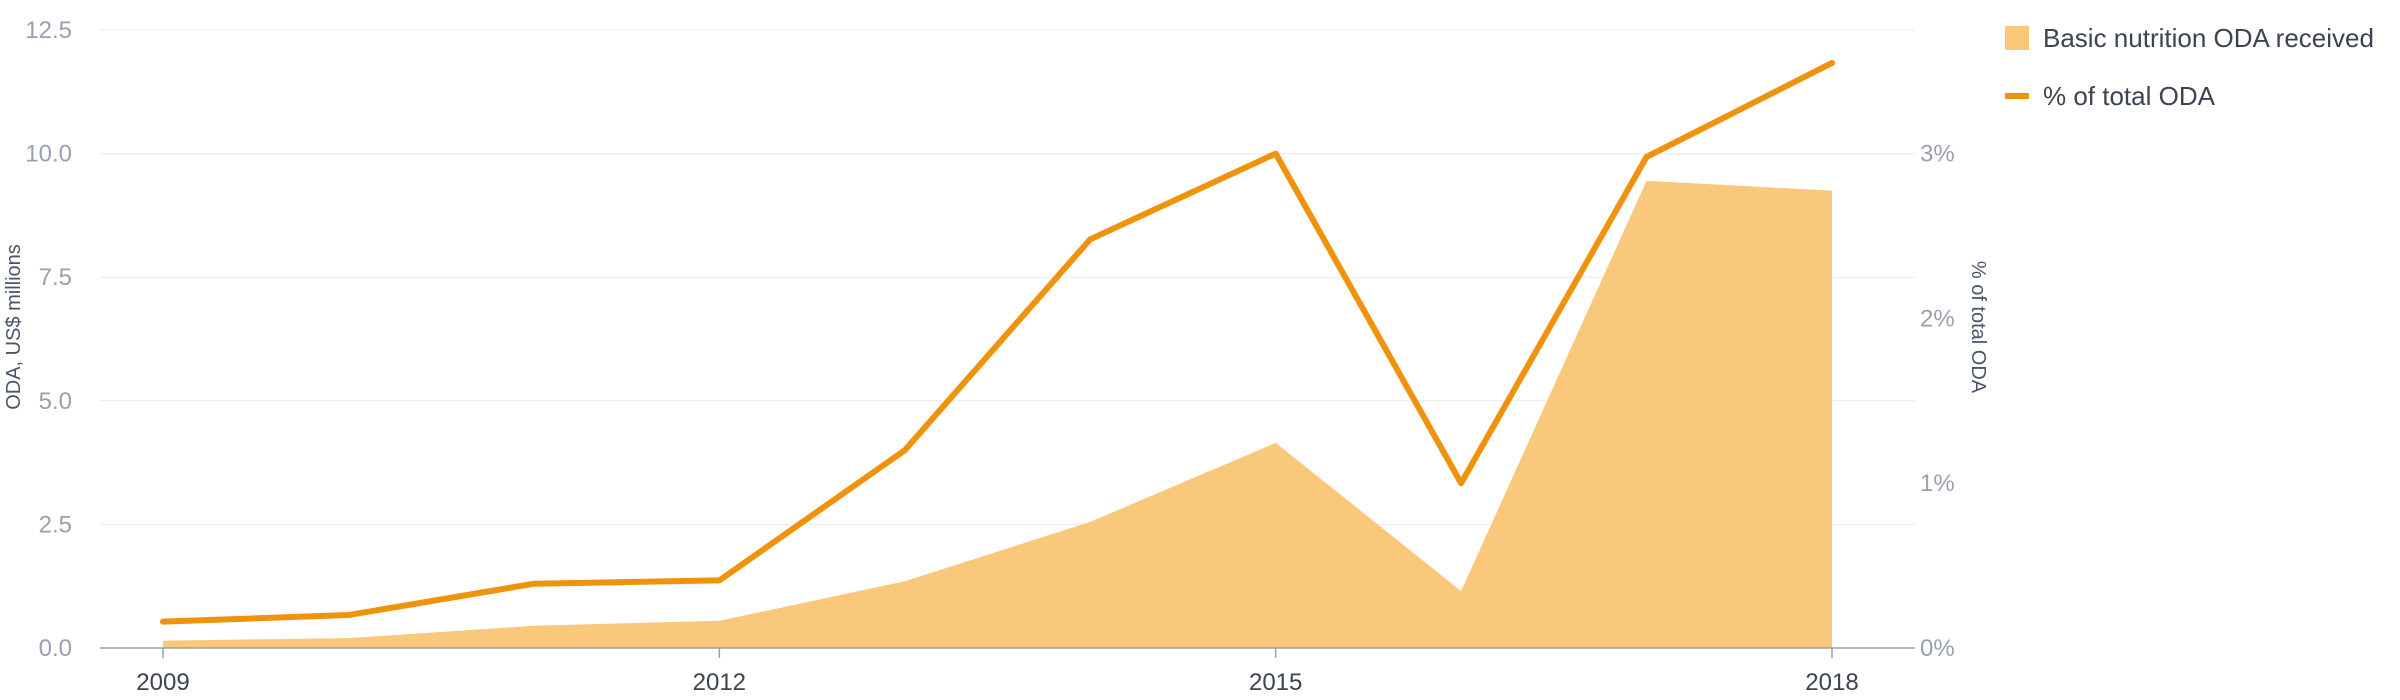 The height and width of the screenshot is (700, 2400). I want to click on x-tick-label-2: 2015, so click(1275, 682).